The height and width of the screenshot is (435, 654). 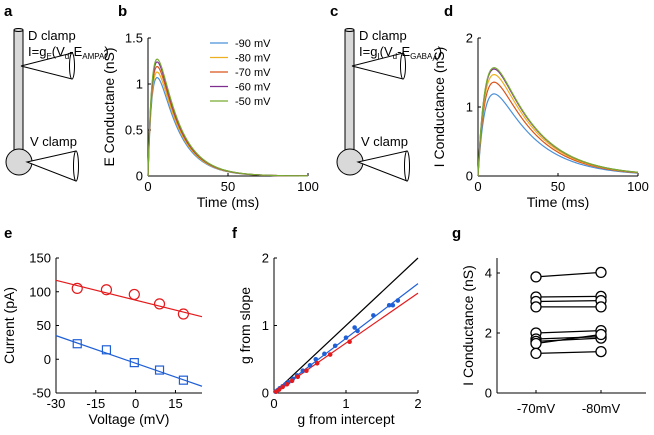 What do you see at coordinates (403, 66) in the screenshot?
I see `d-pipette-end-c` at bounding box center [403, 66].